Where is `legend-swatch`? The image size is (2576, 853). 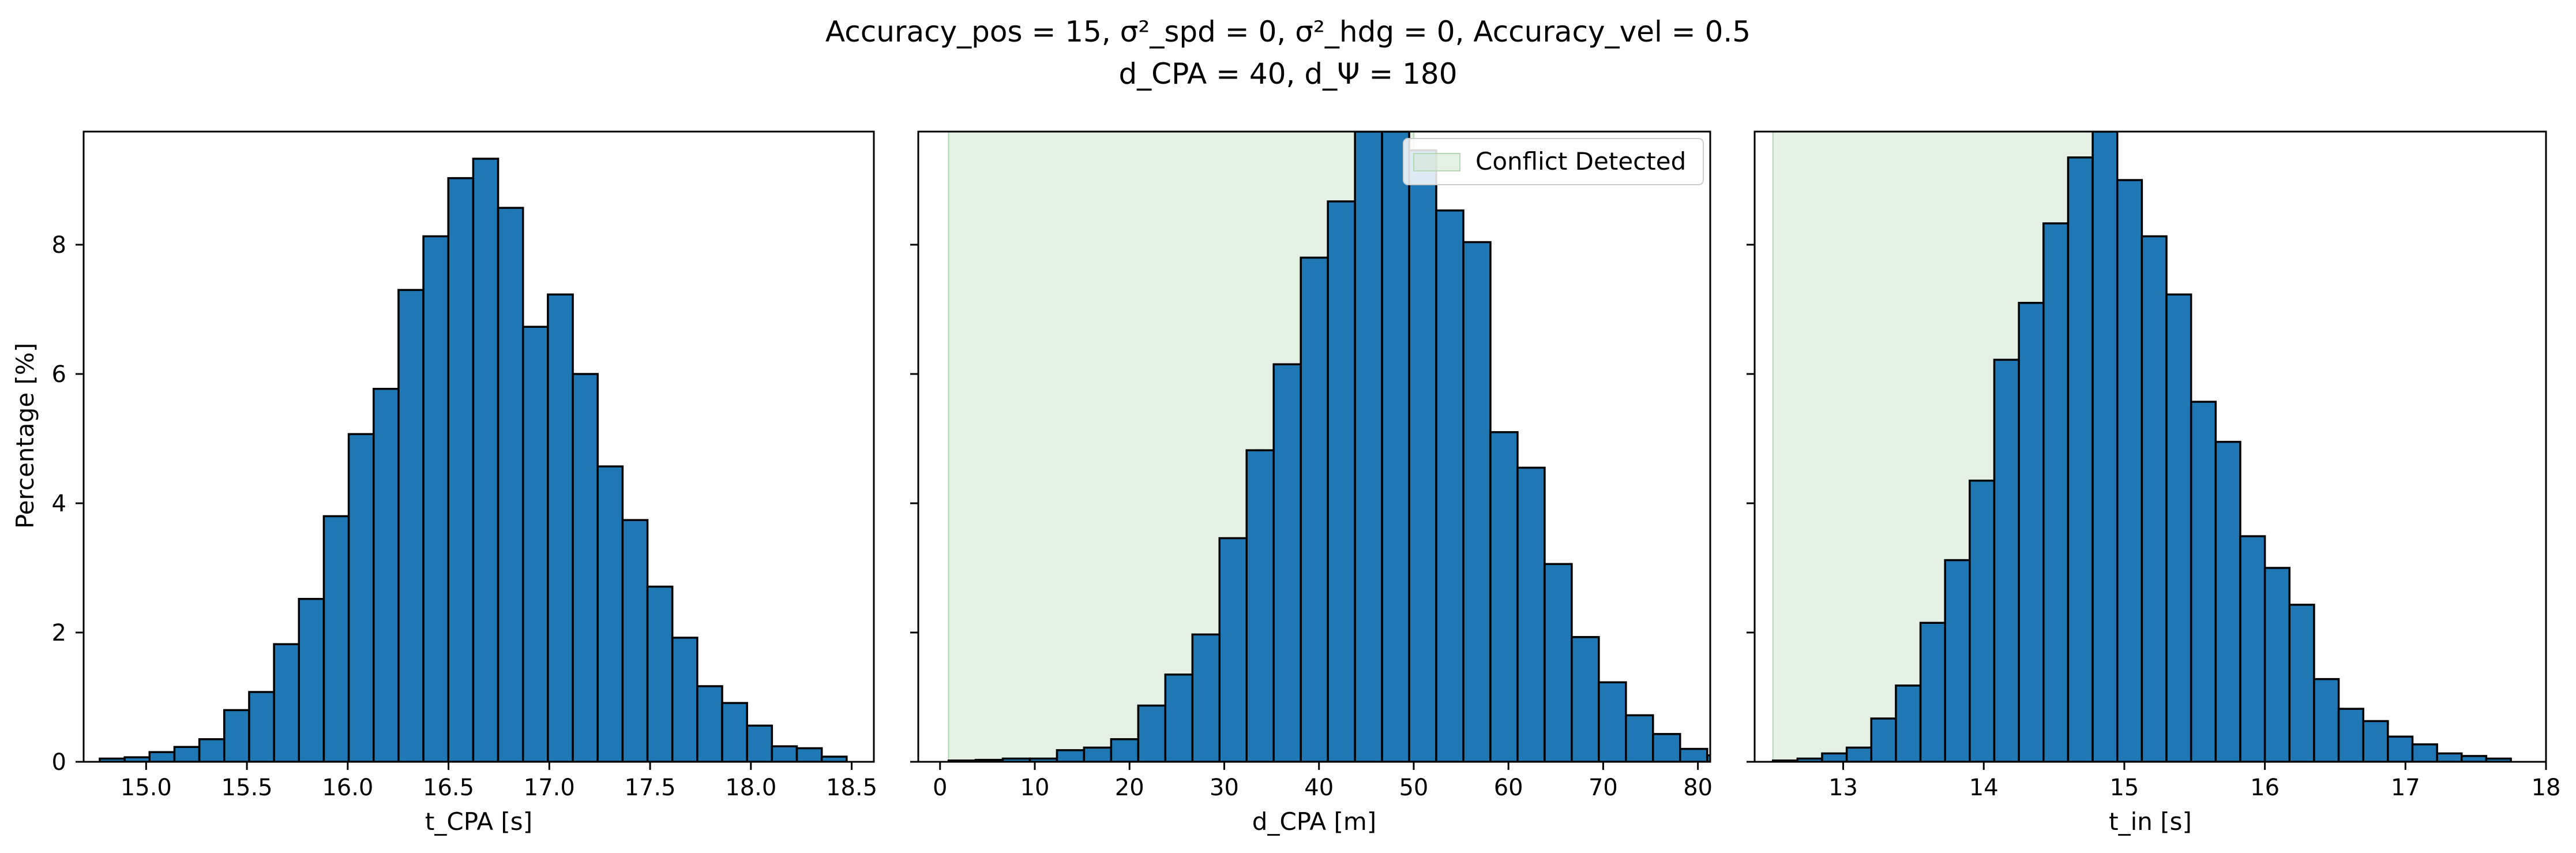
legend-swatch is located at coordinates (1436, 162).